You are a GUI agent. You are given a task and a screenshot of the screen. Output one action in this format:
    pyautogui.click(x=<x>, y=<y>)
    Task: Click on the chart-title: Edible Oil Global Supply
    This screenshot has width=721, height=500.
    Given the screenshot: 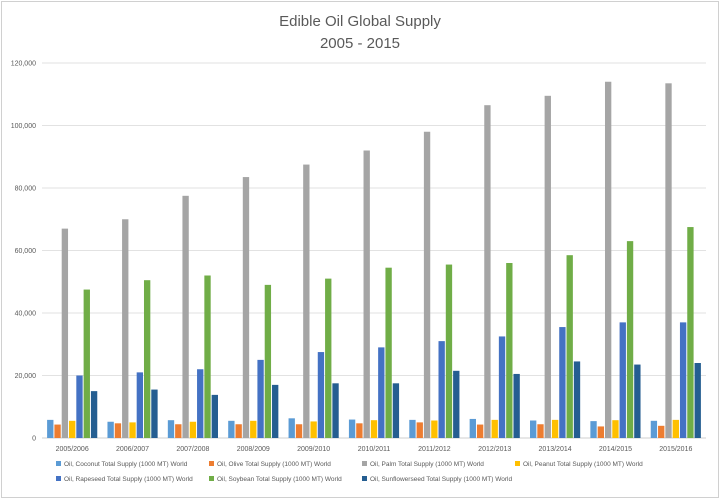 What is the action you would take?
    pyautogui.click(x=360, y=21)
    